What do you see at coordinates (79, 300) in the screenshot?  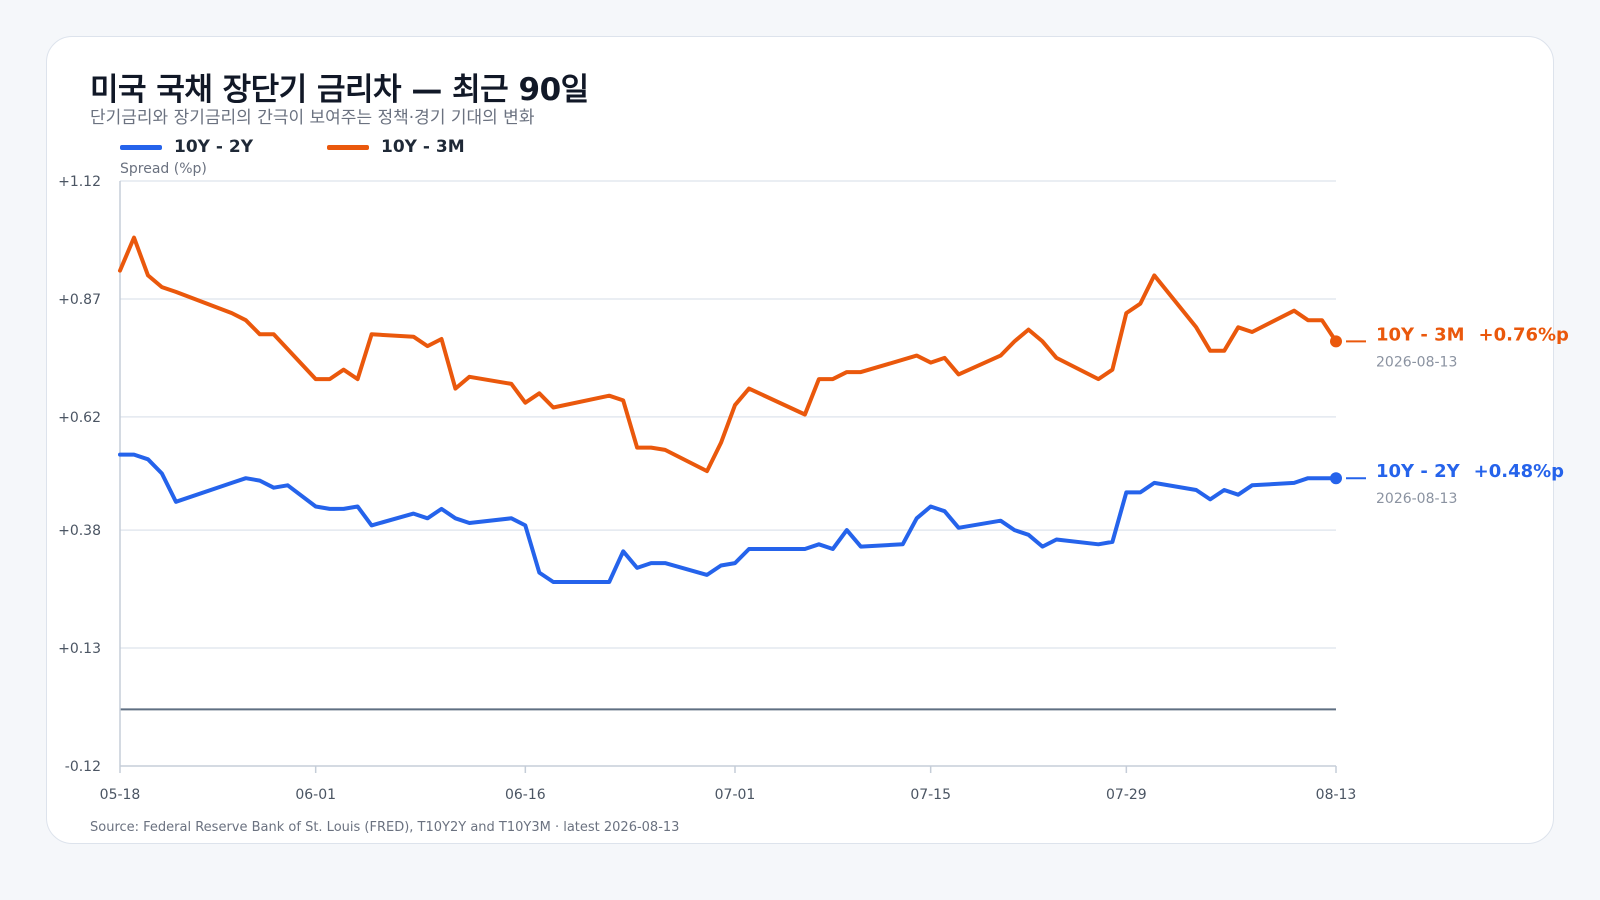 I see `y-tick-label: +0.87` at bounding box center [79, 300].